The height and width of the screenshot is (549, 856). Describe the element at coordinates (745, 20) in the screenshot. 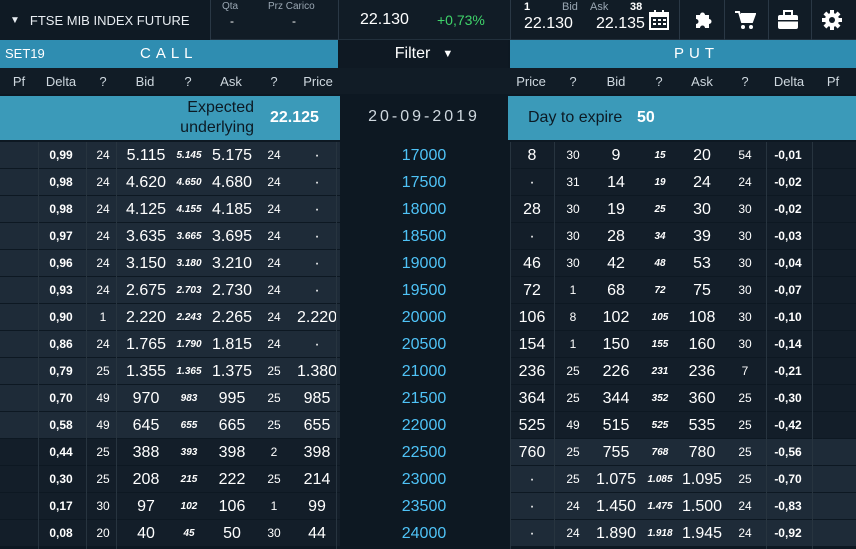

I see `cart-icon` at that location.